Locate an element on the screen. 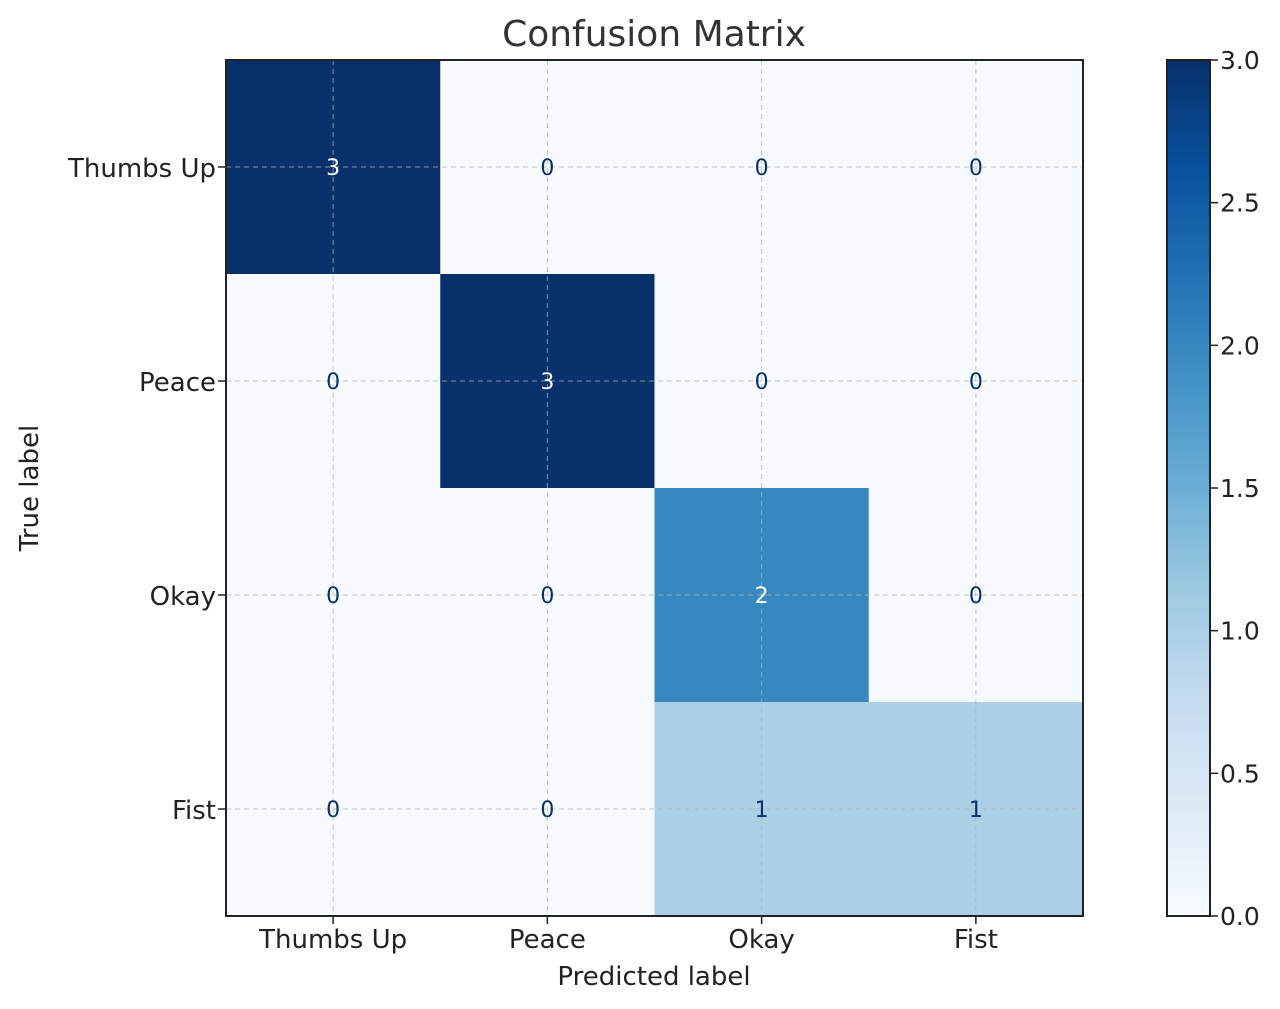 The image size is (1280, 1009). colorbar-tick-label: 2.5 is located at coordinates (1240, 203).